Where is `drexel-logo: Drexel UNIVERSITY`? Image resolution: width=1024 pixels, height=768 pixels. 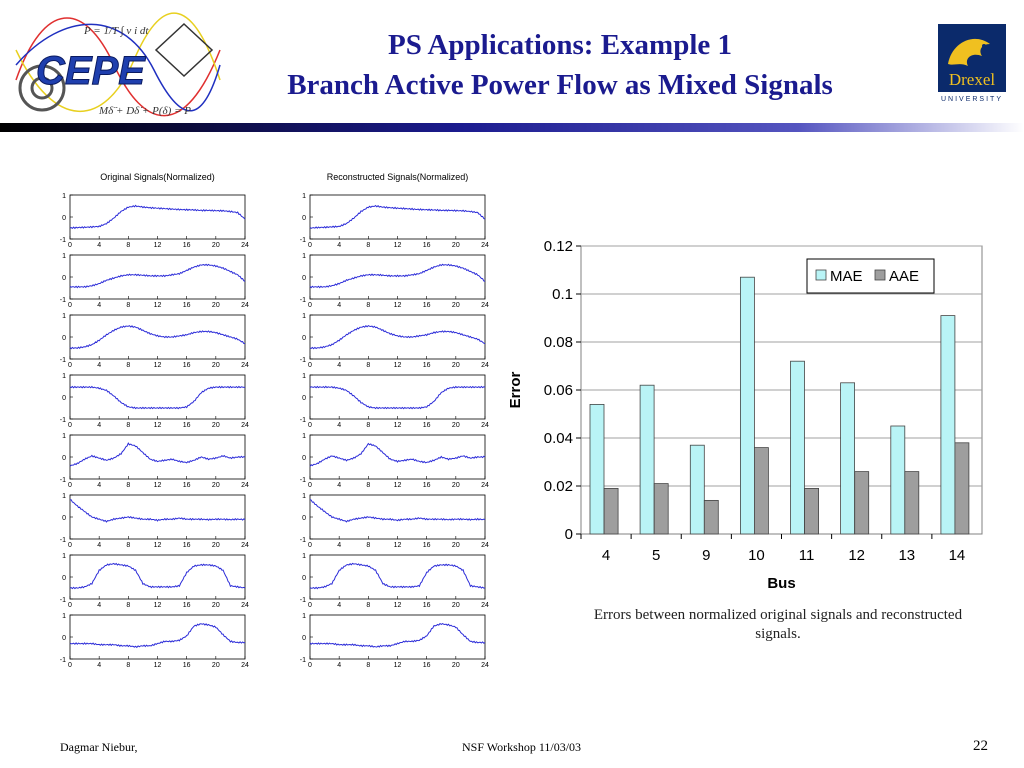
drexel-logo: Drexel UNIVERSITY is located at coordinates (972, 63).